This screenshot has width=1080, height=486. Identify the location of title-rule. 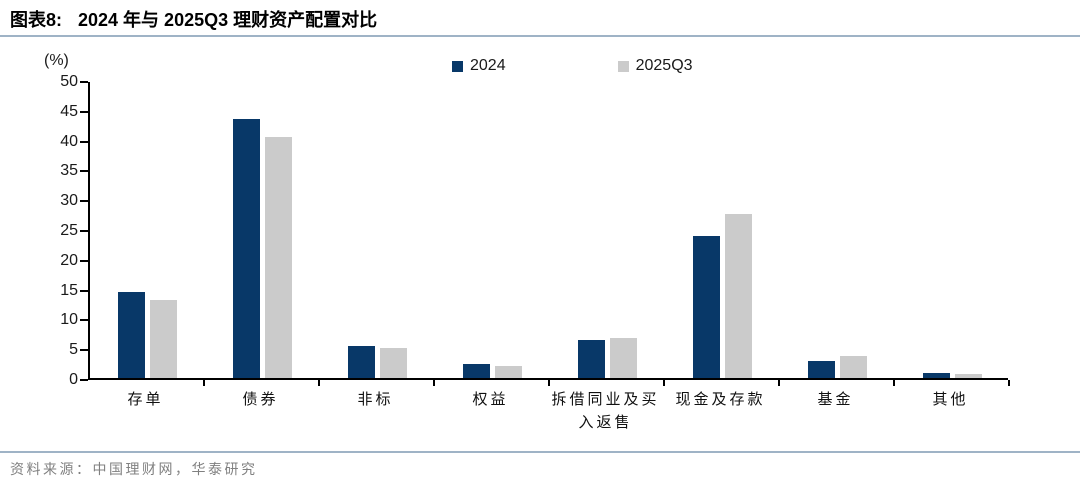
(540, 36).